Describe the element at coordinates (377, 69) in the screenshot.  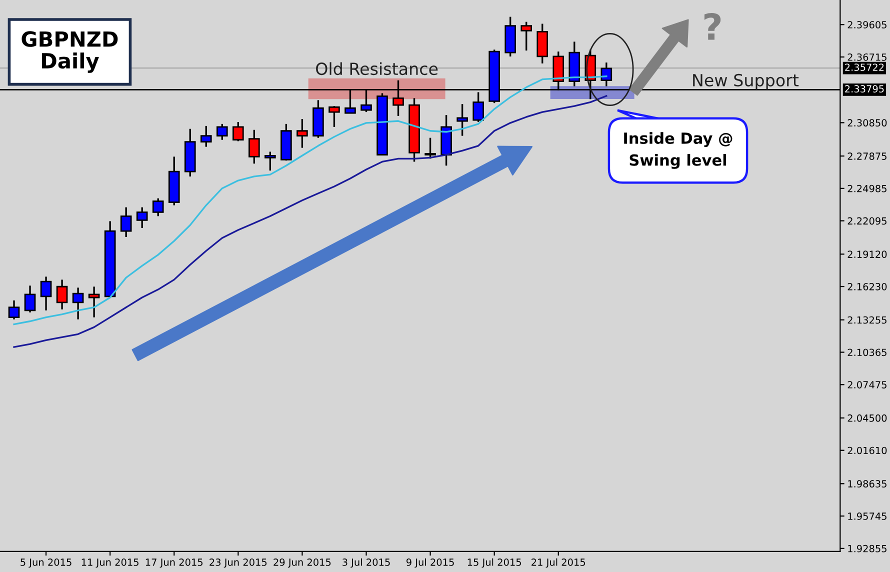
I see `band-label: Old Resistance` at that location.